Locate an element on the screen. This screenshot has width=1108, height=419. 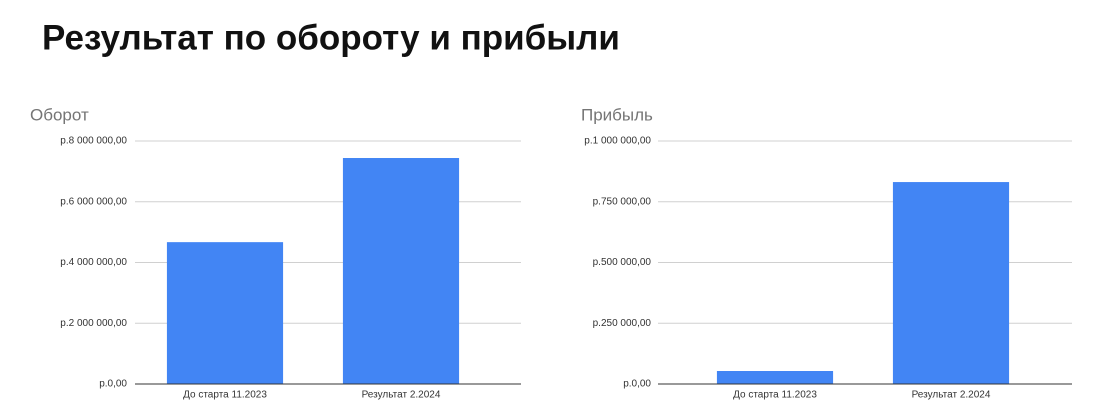
y-tick-label: р.8 000 000,00 is located at coordinates (93, 141).